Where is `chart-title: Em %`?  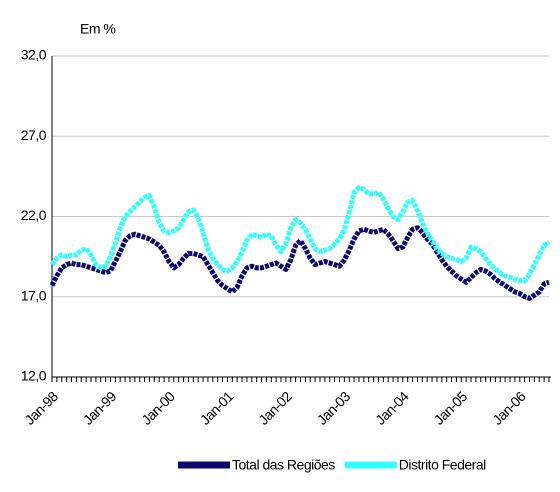
chart-title: Em % is located at coordinates (97, 29).